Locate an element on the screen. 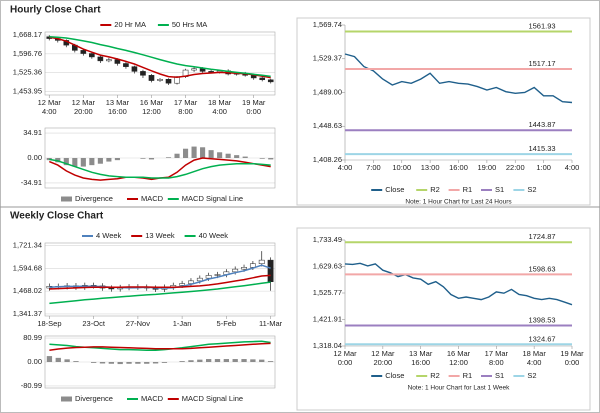 The height and width of the screenshot is (413, 600). x-tick-label: 1:00 is located at coordinates (543, 167).